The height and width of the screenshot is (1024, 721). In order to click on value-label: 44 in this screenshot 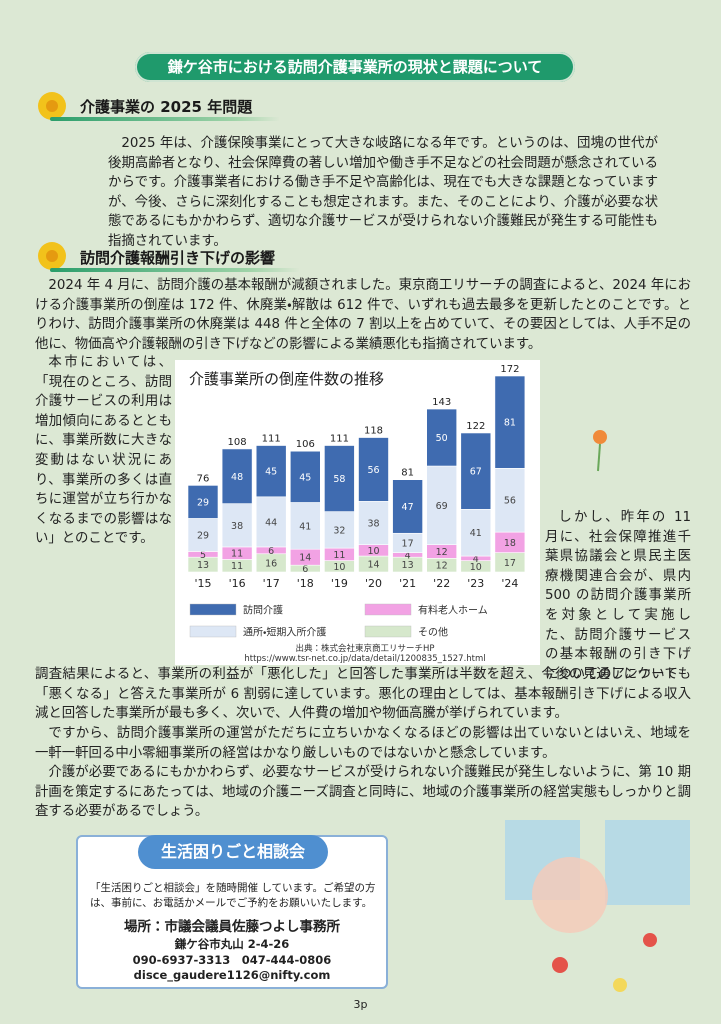, I will do `click(271, 522)`.